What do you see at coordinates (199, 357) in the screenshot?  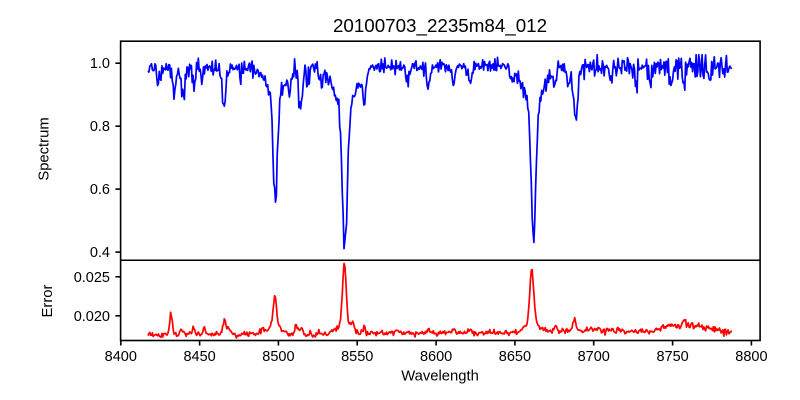 I see `svg-text: 8450` at bounding box center [199, 357].